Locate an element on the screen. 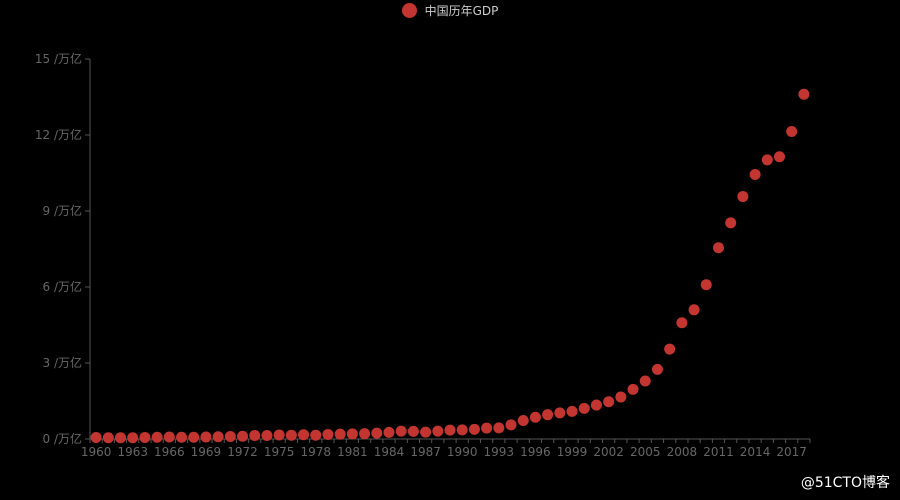 This screenshot has width=900, height=500. x-tick-label: 1984 is located at coordinates (389, 452).